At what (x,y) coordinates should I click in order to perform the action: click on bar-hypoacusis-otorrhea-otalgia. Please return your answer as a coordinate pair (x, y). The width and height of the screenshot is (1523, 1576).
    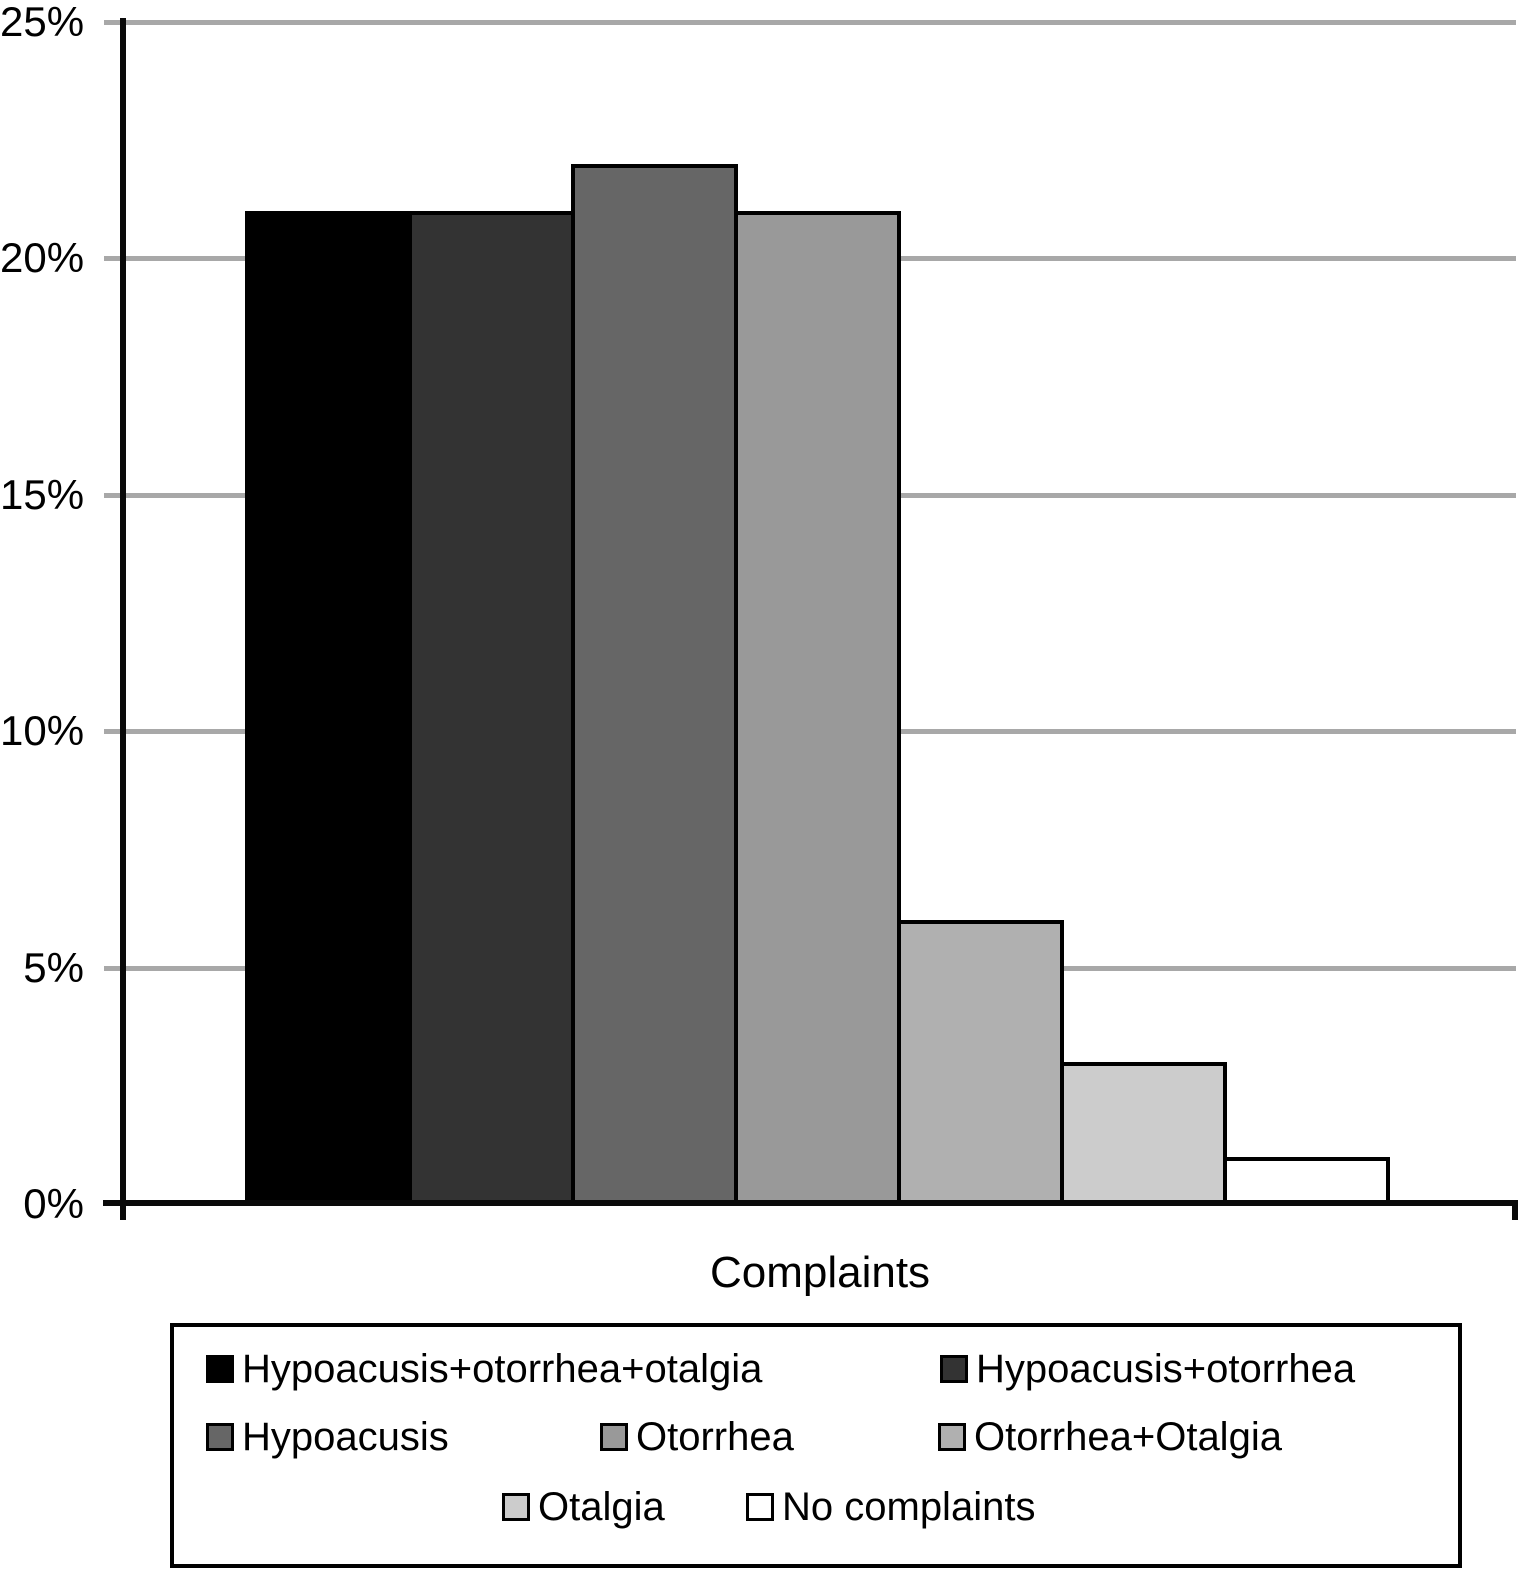
    Looking at the image, I should click on (328, 707).